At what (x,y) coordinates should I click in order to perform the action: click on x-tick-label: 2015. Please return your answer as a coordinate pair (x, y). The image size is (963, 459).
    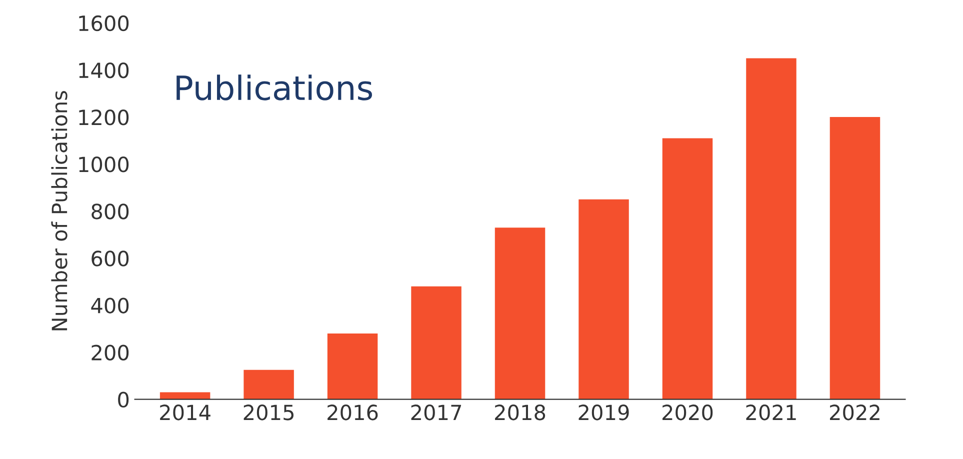
    Looking at the image, I should click on (269, 412).